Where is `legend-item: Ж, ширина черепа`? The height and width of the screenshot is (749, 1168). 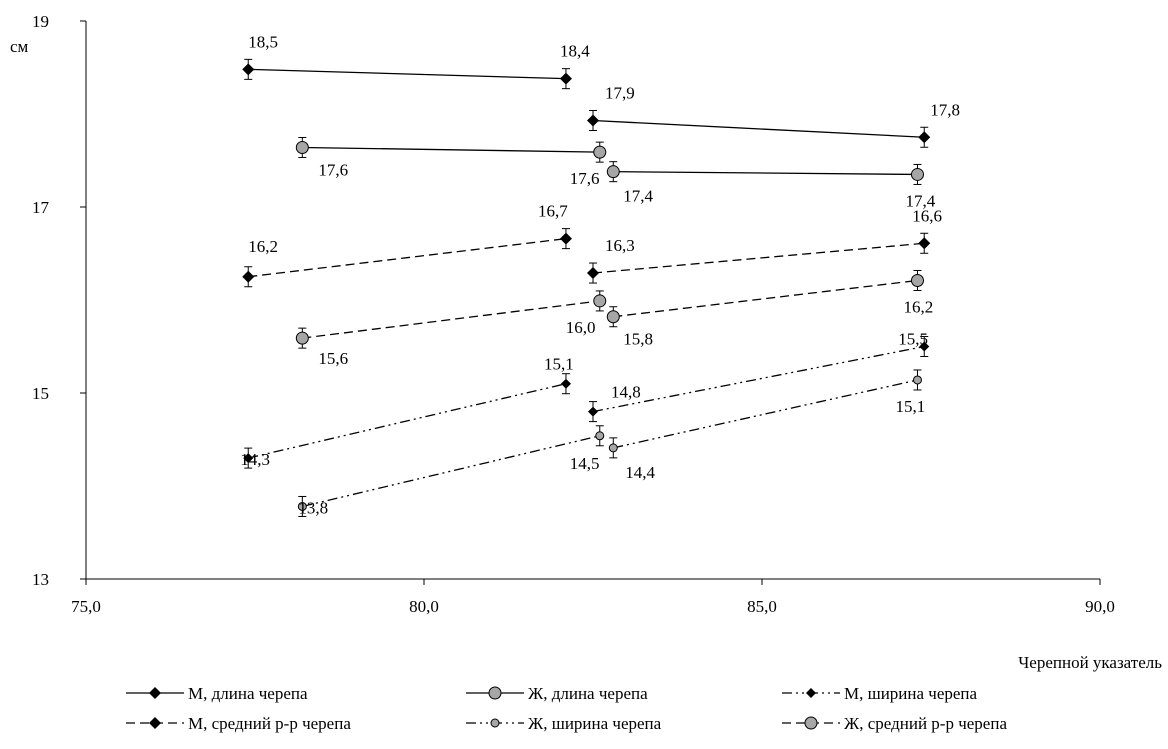 legend-item: Ж, ширина черепа is located at coordinates (564, 723).